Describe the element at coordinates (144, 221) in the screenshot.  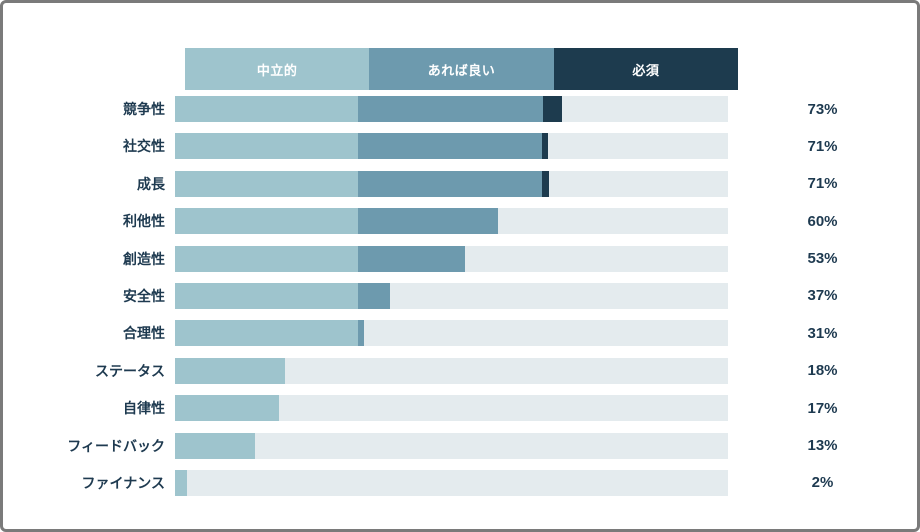
I see `category-label: 利他性` at that location.